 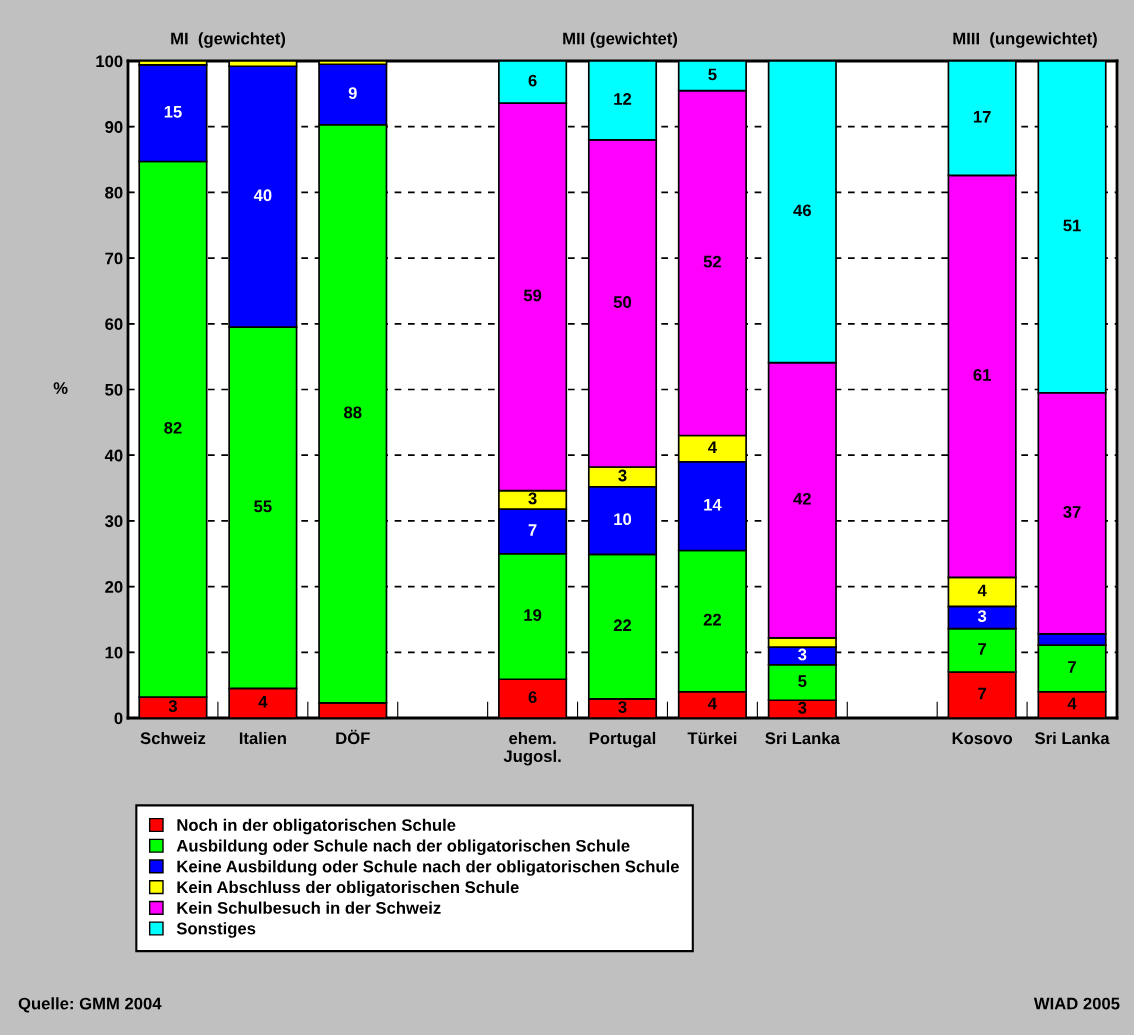 What do you see at coordinates (114, 192) in the screenshot?
I see `y-tick-label: 80` at bounding box center [114, 192].